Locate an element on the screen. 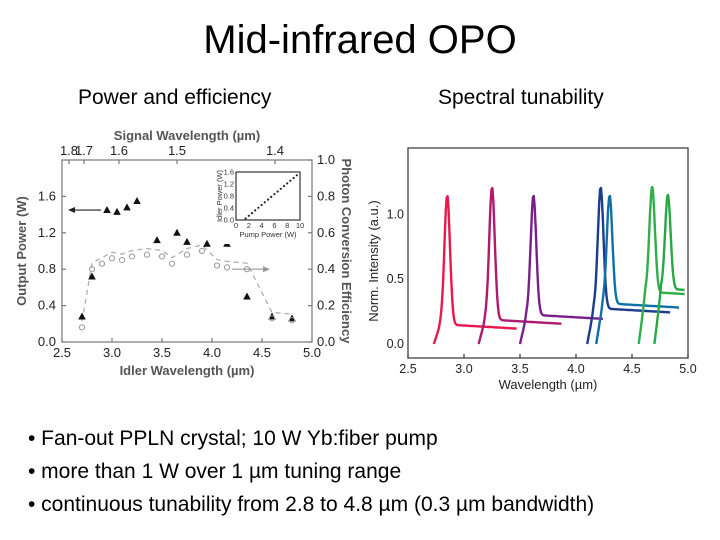 The height and width of the screenshot is (540, 720). top-tick-label: 1.5 is located at coordinates (177, 150).